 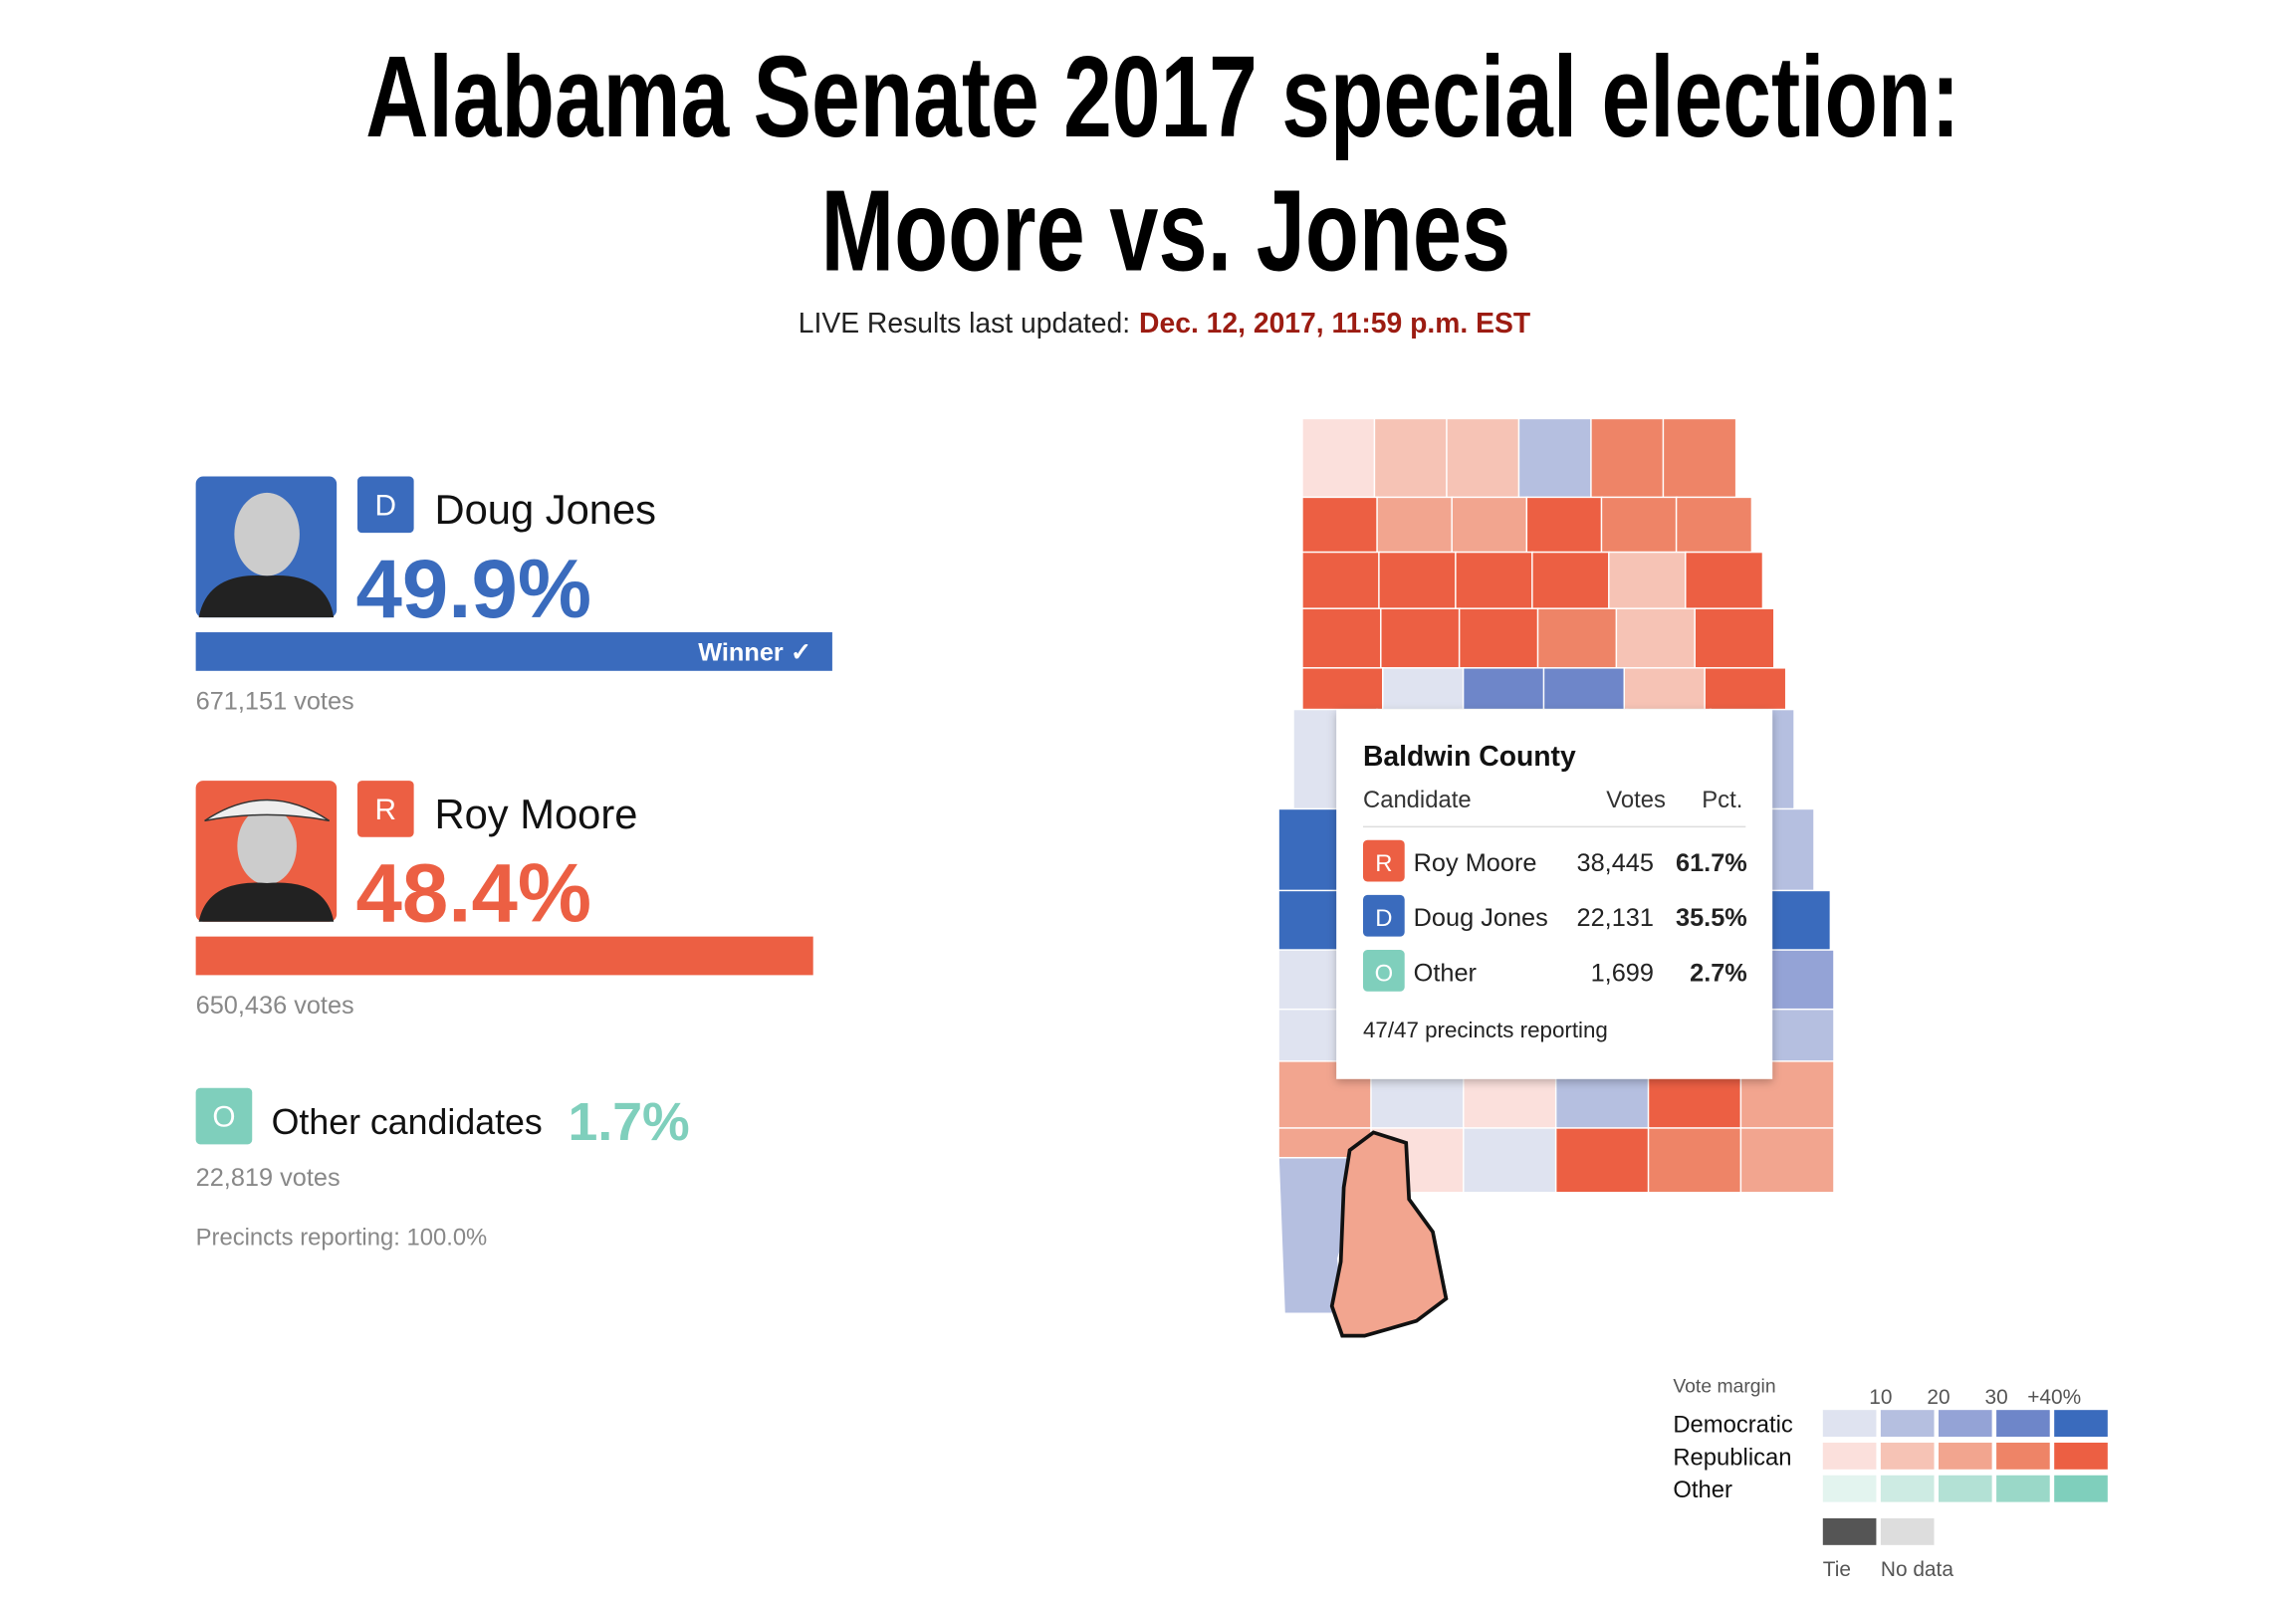 What do you see at coordinates (1711, 863) in the screenshot?
I see `tooltip-pct: 61.7%` at bounding box center [1711, 863].